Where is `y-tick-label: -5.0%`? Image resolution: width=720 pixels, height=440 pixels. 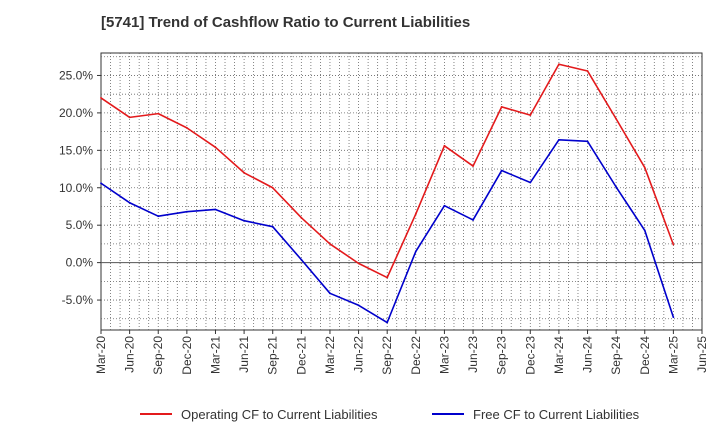 y-tick-label: -5.0% is located at coordinates (78, 300).